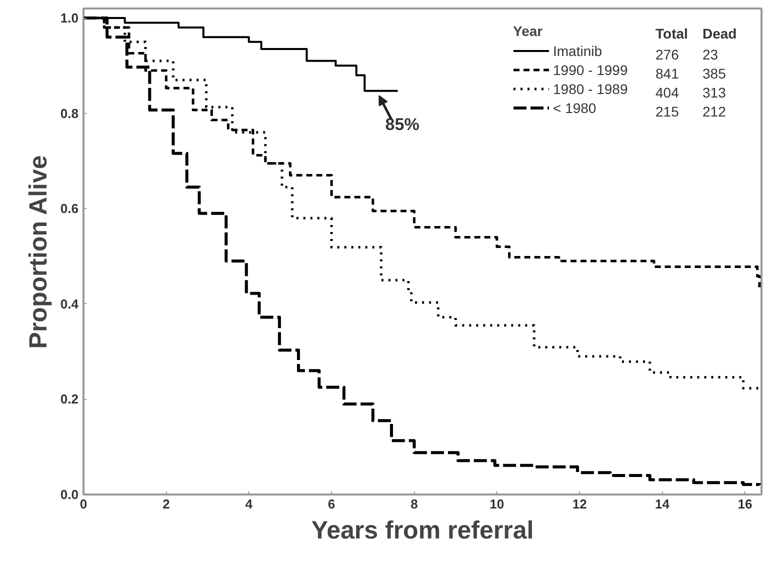 The width and height of the screenshot is (763, 566). Describe the element at coordinates (668, 54) in the screenshot. I see `annotation: 276` at that location.